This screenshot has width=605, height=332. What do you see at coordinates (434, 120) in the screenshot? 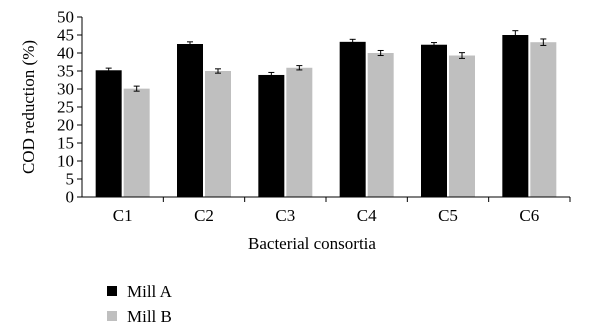
I see `bar-mill-a-c5` at bounding box center [434, 120].